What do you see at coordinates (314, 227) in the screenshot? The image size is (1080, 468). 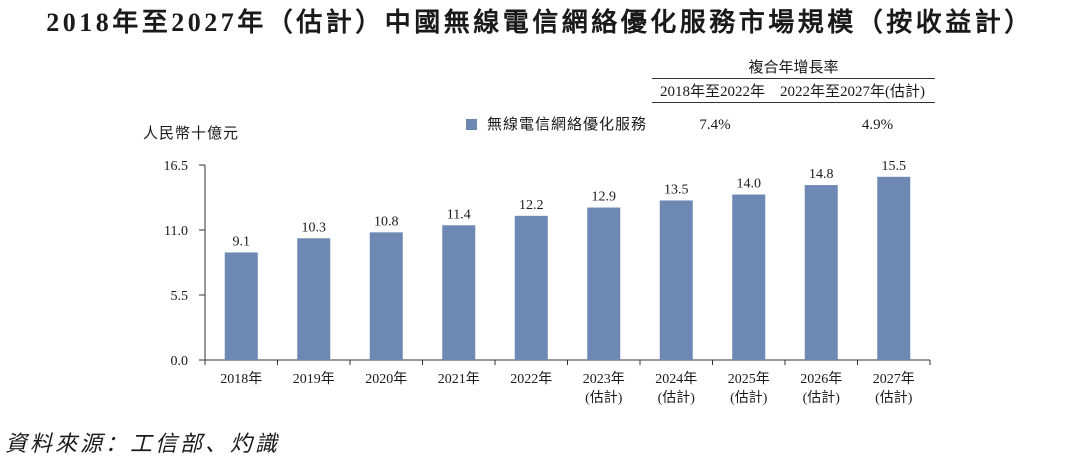 I see `data-label: 10.3` at bounding box center [314, 227].